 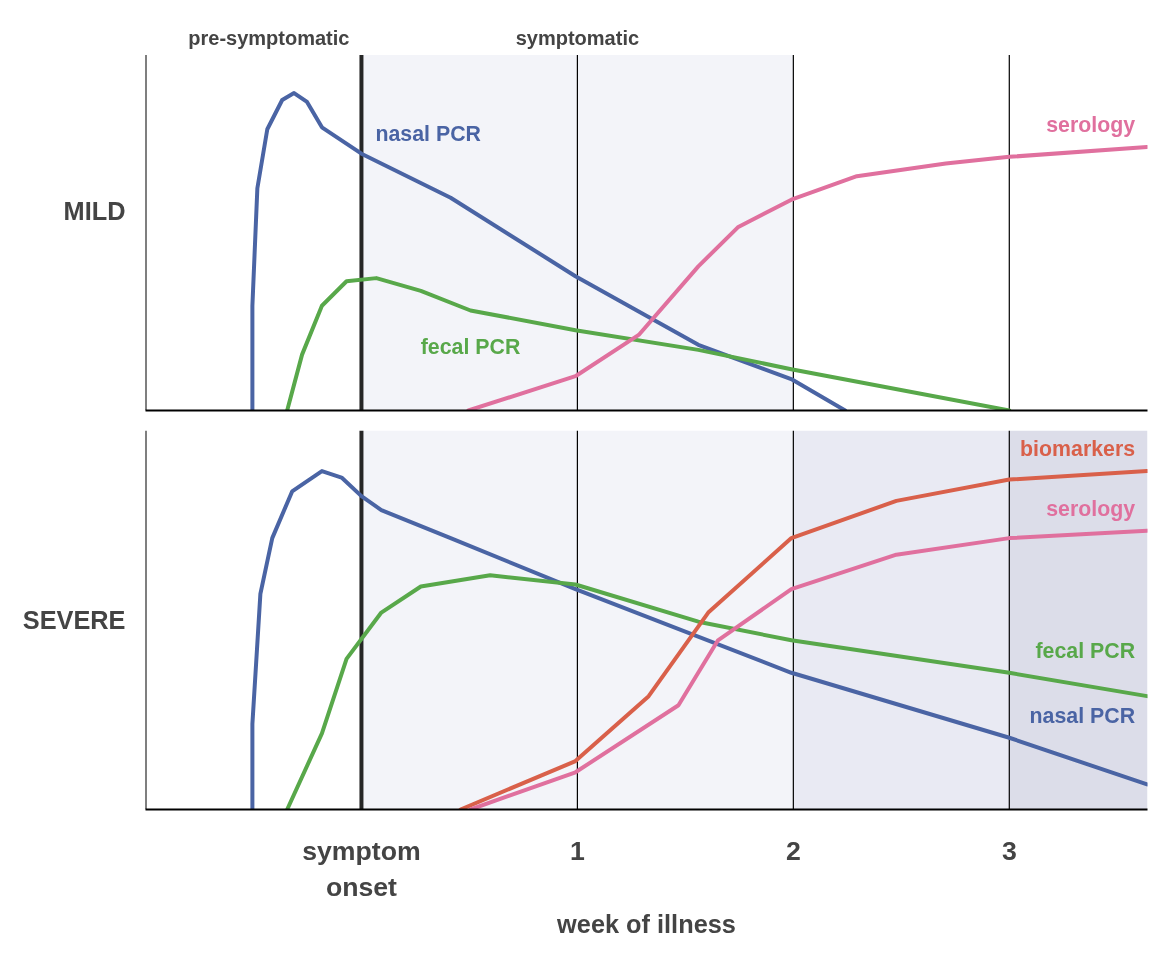 What do you see at coordinates (269, 37) in the screenshot?
I see `text: pre-symptomatic` at bounding box center [269, 37].